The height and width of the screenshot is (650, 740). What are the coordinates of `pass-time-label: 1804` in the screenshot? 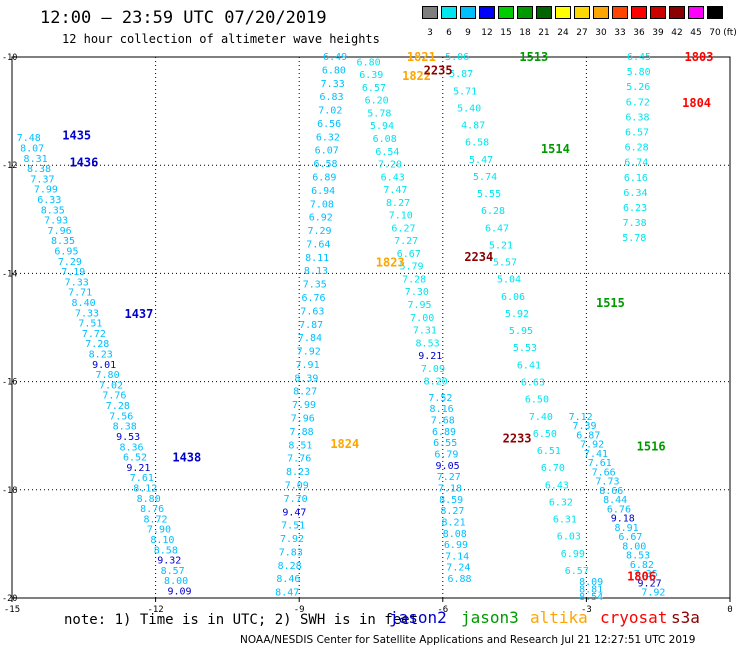 It's located at (696, 103).